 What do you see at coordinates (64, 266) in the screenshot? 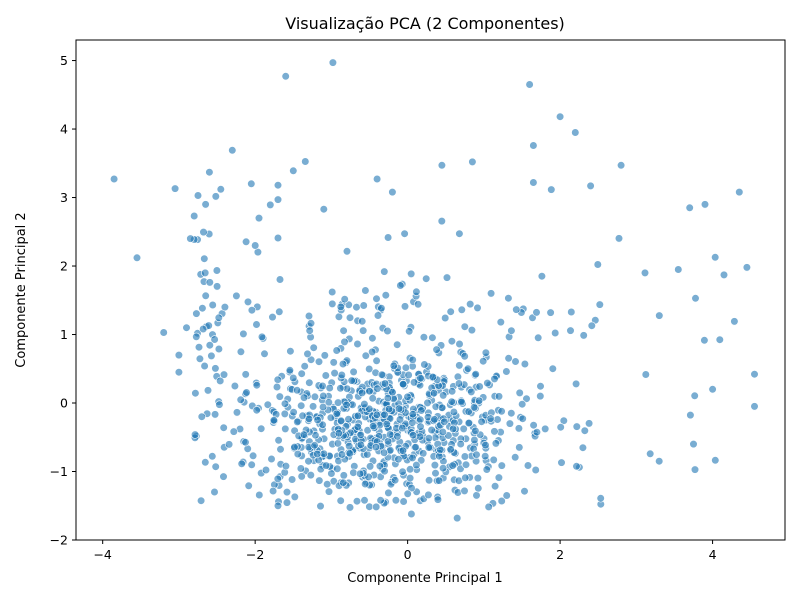
I see `y-tick-label: 2` at bounding box center [64, 266].